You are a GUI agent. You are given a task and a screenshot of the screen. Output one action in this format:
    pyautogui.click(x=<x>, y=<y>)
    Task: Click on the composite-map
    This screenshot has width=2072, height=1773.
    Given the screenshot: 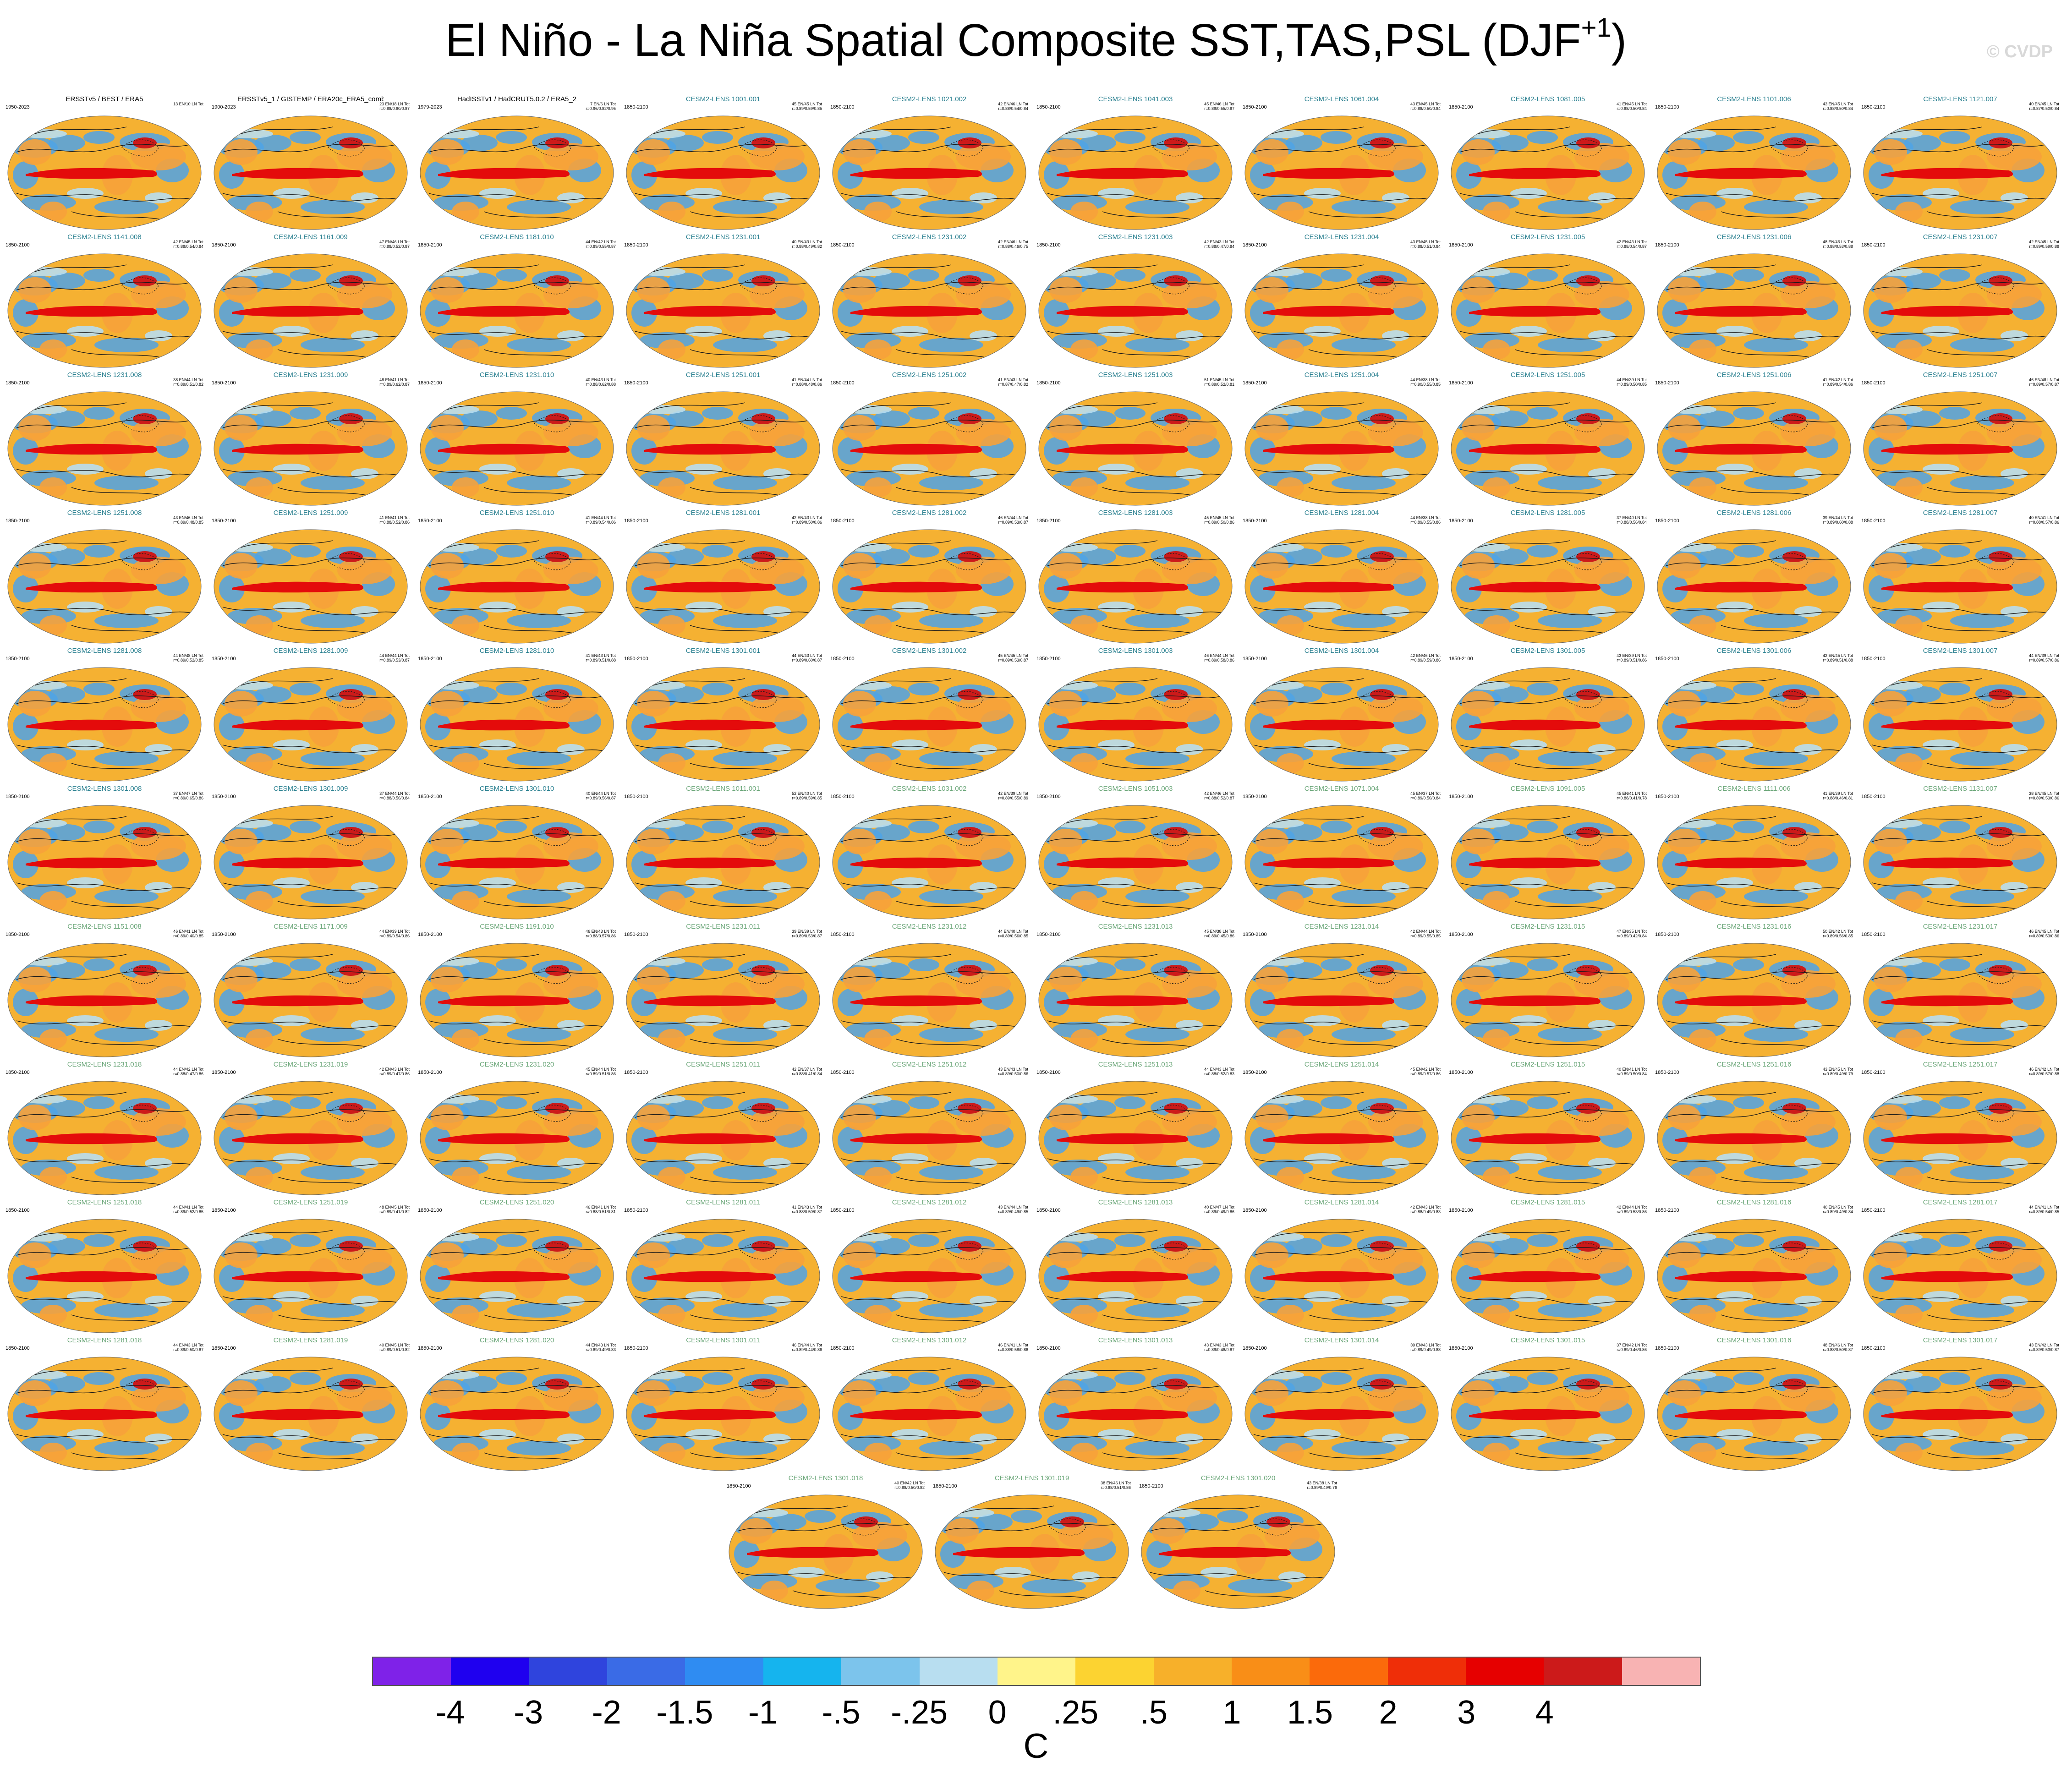 What is the action you would take?
    pyautogui.click(x=1960, y=449)
    